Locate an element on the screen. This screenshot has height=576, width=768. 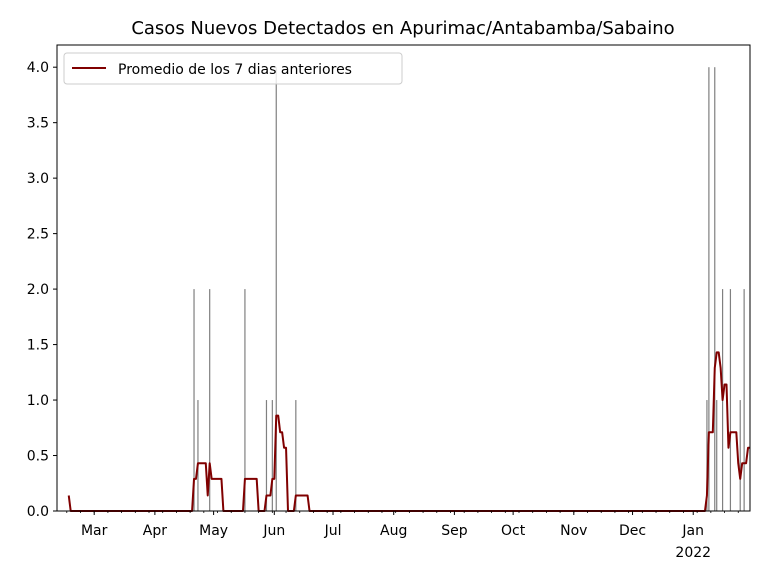
x-tick-label: Oct is located at coordinates (513, 531).